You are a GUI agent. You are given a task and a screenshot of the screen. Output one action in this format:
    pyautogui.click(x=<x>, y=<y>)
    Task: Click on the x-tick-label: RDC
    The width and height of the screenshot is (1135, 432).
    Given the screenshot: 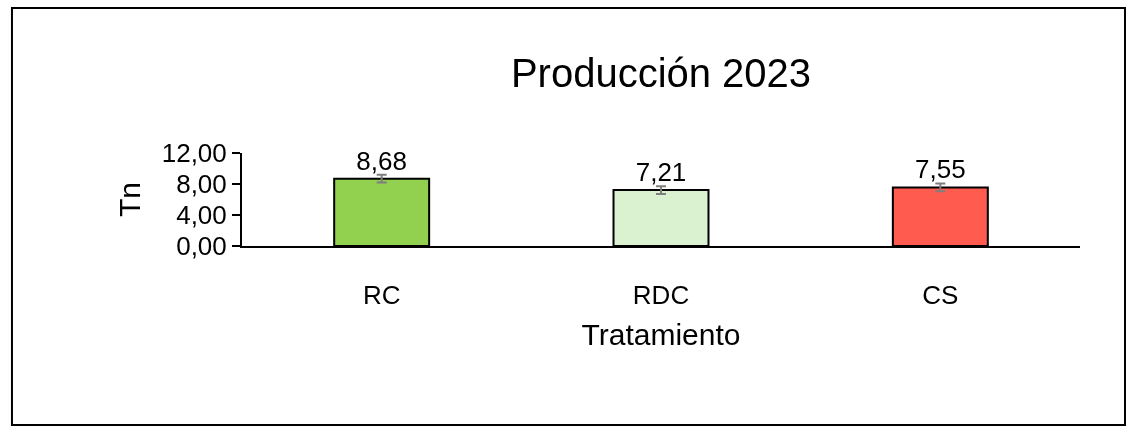 What is the action you would take?
    pyautogui.click(x=661, y=295)
    